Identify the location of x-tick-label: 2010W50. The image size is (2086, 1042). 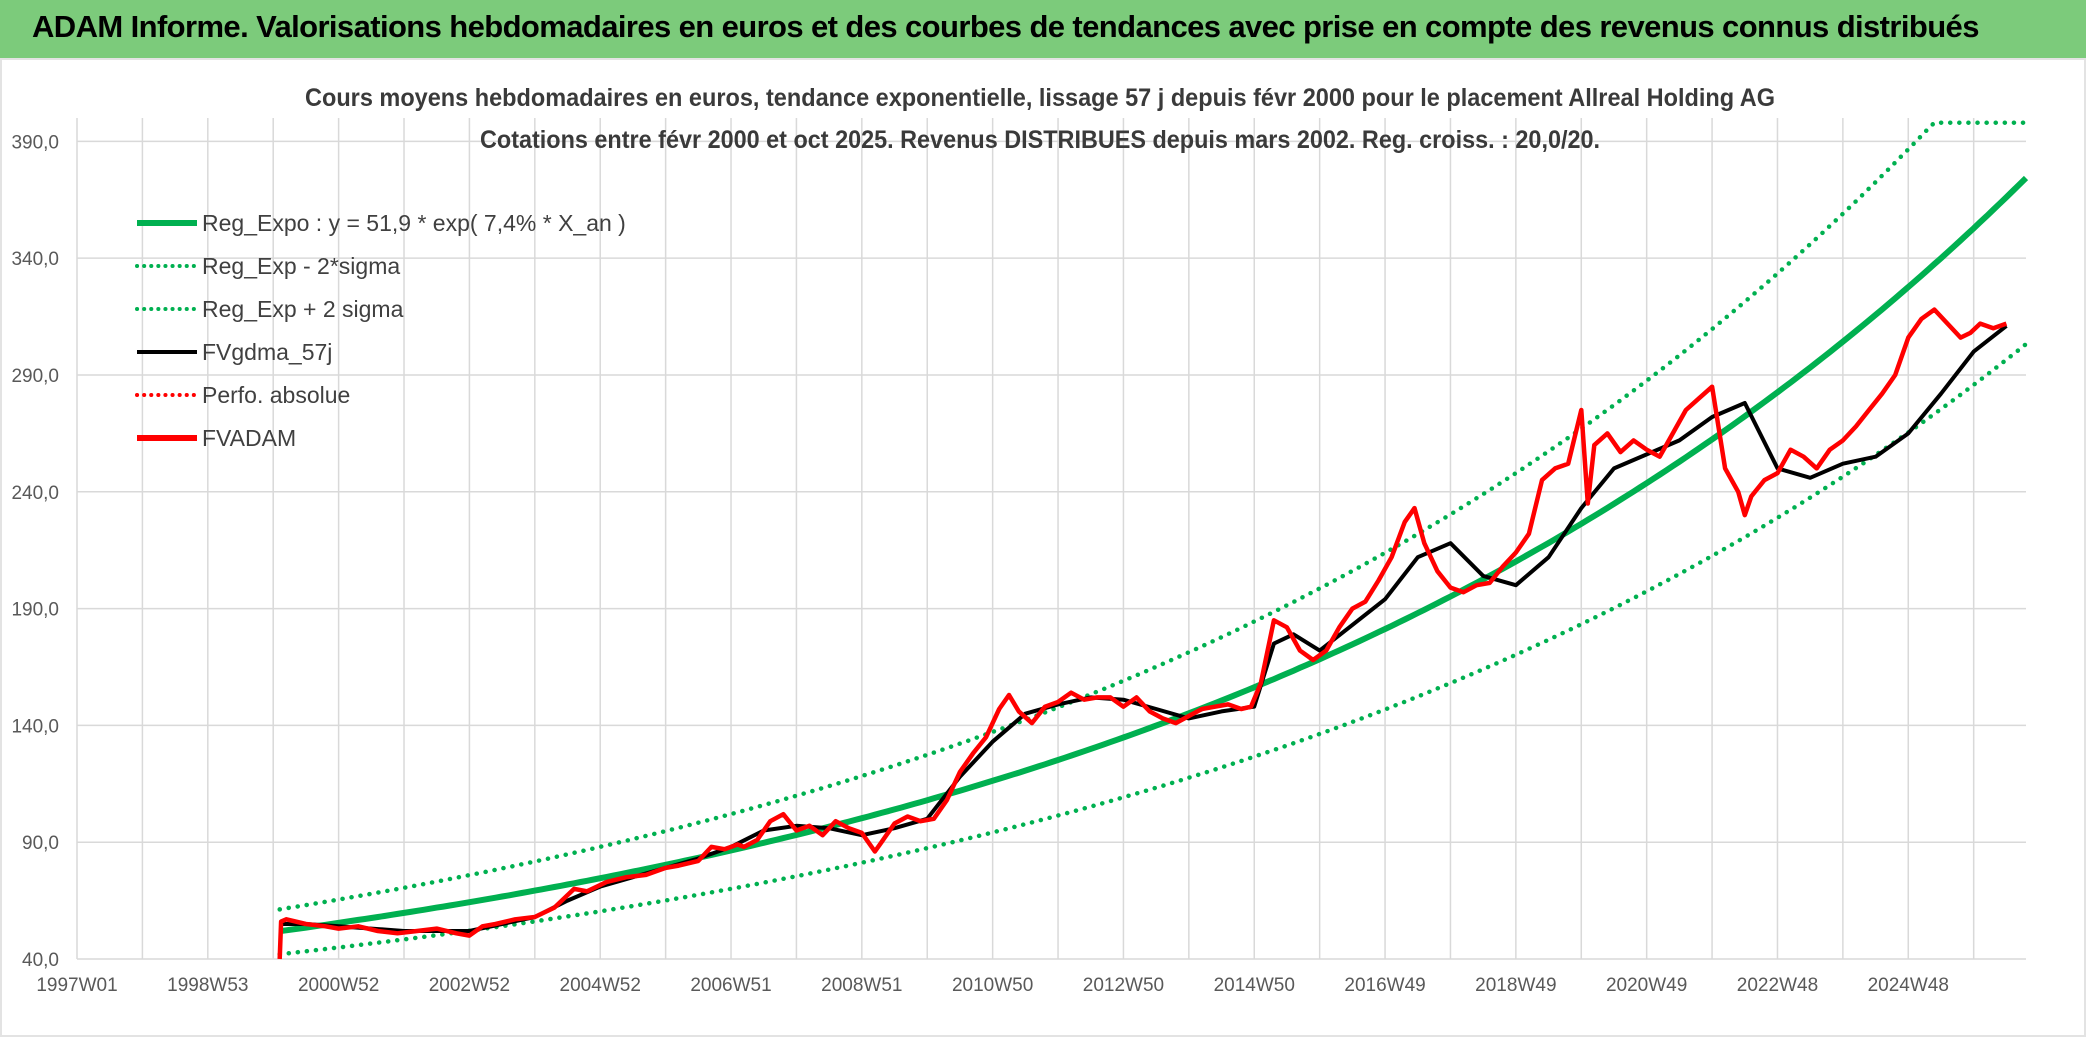
(992, 985).